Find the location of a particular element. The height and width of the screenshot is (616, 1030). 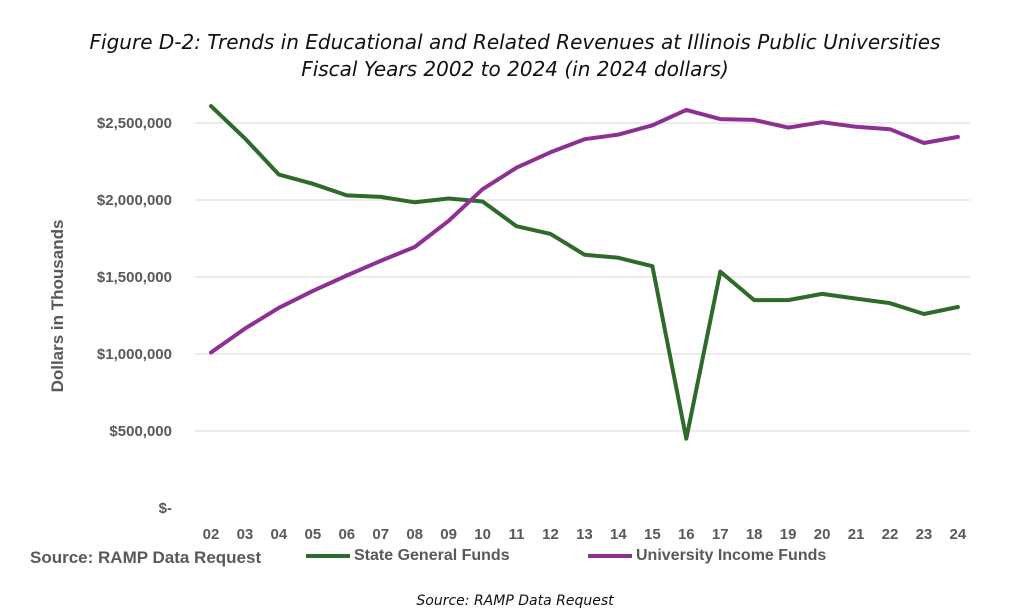

x-tick-label: 20 is located at coordinates (822, 534).